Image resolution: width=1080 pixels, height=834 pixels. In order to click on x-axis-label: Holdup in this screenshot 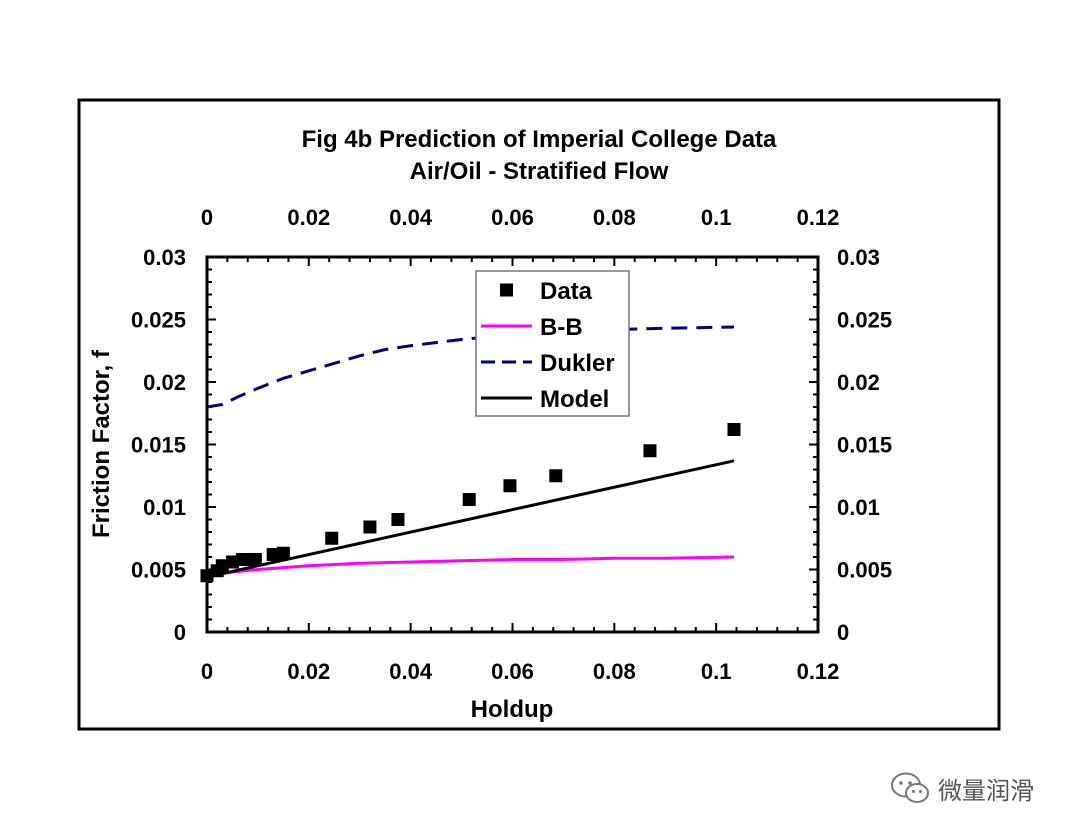, I will do `click(512, 709)`.